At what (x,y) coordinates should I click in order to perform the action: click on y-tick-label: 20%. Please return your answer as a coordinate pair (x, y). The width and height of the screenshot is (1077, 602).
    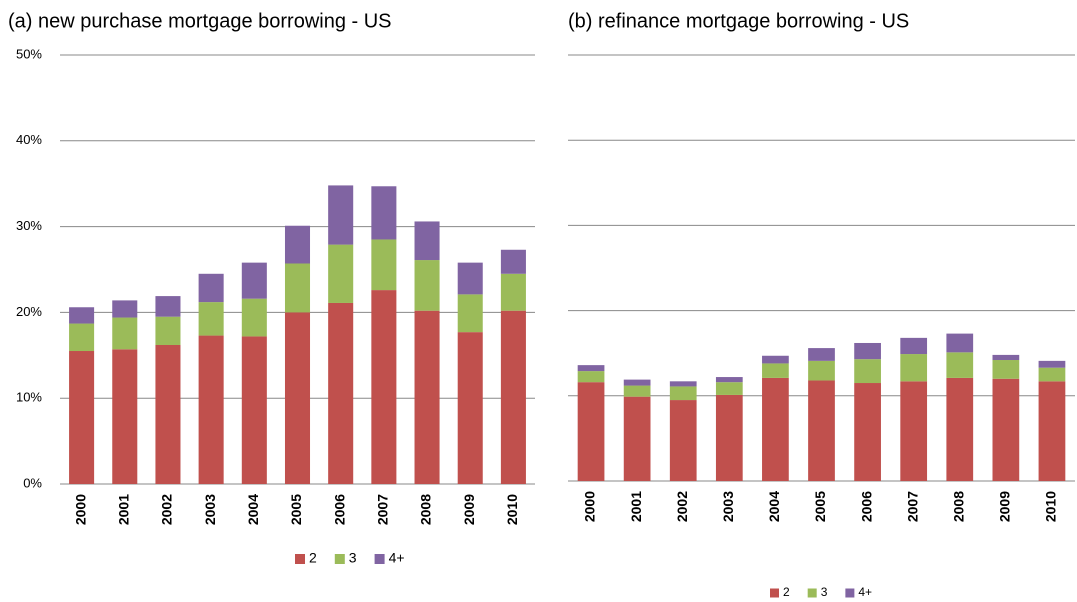
    Looking at the image, I should click on (29, 311).